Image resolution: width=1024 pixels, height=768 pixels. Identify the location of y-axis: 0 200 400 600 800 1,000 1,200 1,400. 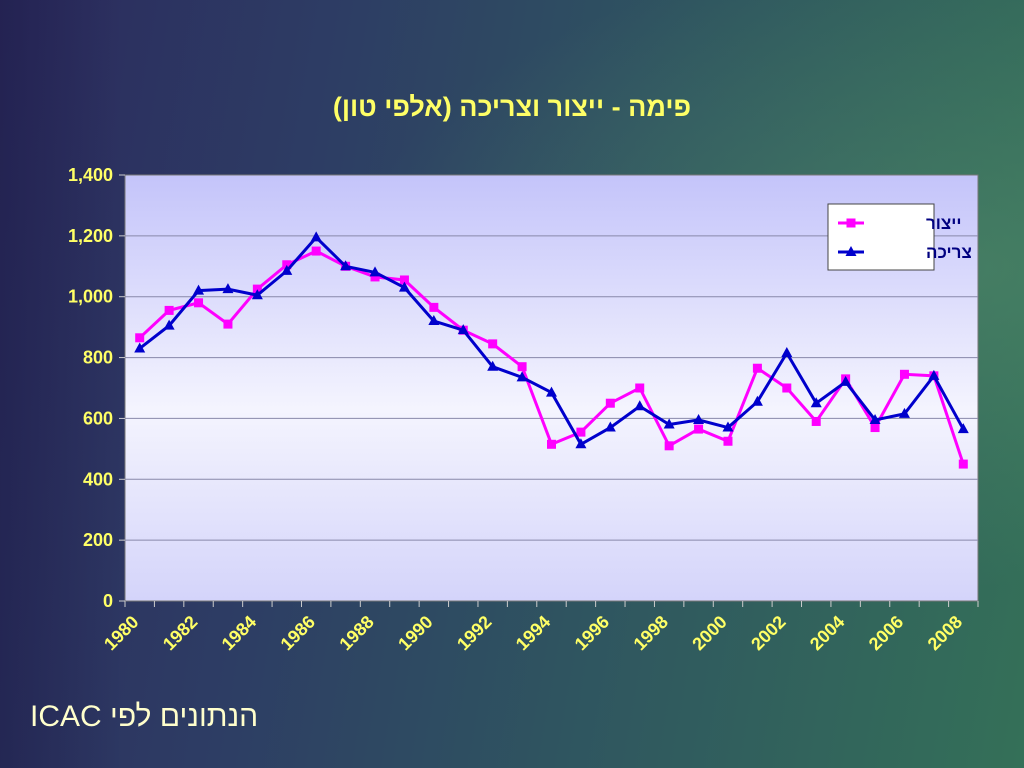
(96, 388).